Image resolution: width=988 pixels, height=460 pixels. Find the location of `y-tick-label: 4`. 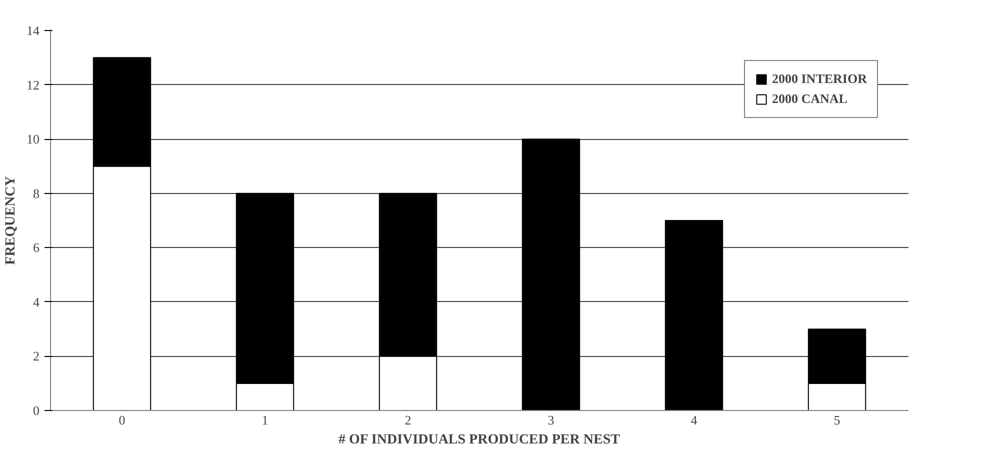

y-tick-label: 4 is located at coordinates (36, 302).